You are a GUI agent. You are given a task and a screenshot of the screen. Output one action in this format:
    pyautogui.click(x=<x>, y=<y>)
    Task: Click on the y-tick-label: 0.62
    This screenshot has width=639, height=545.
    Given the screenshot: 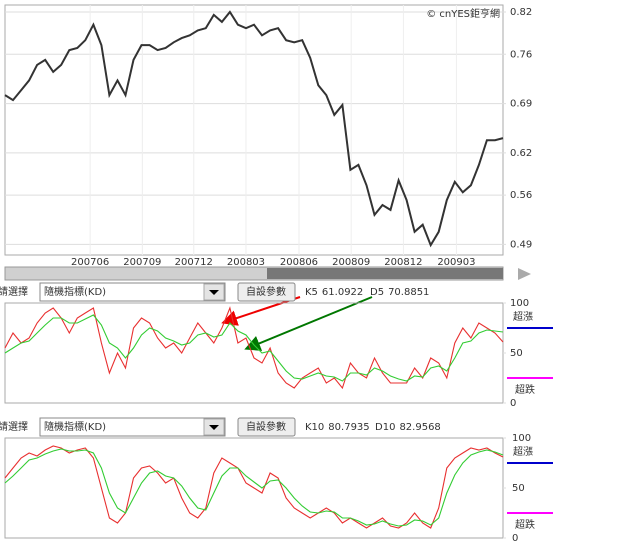 What is the action you would take?
    pyautogui.click(x=521, y=153)
    